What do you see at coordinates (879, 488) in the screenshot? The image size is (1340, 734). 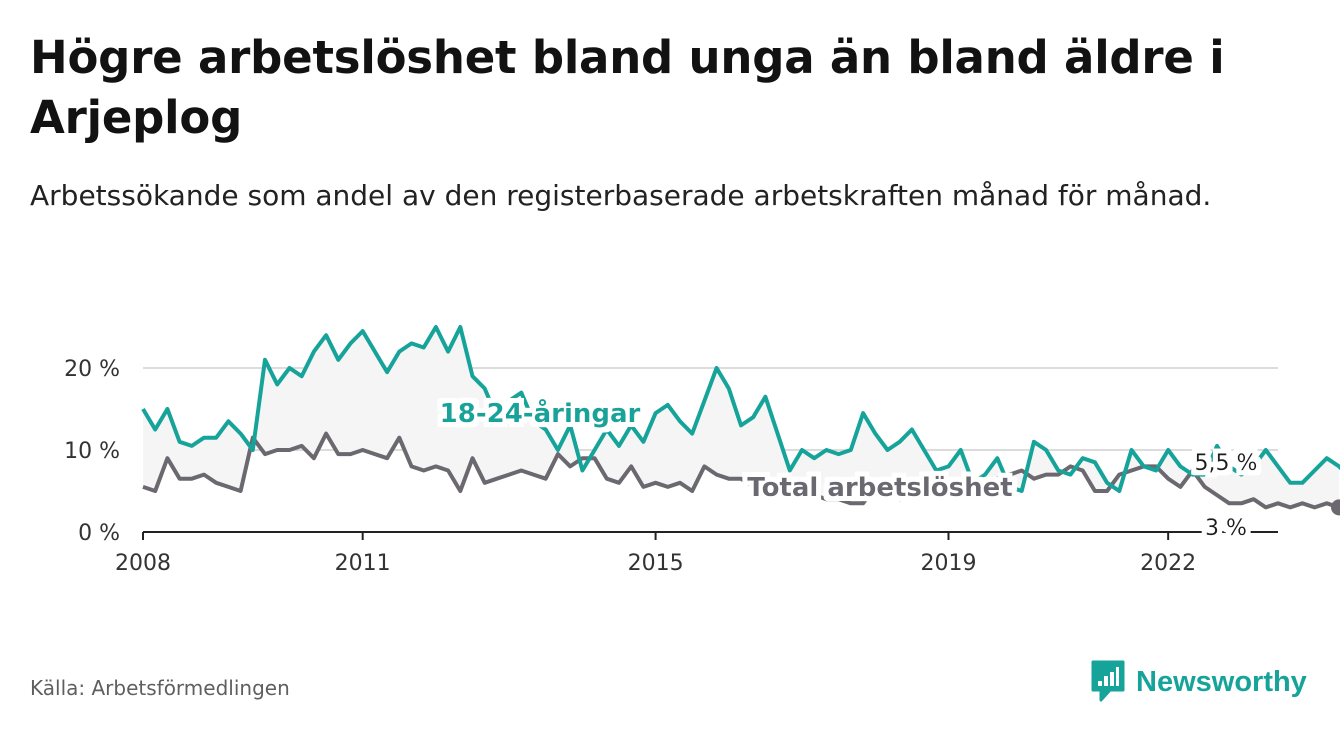 I see `total-series-label: Total arbetslöshet` at bounding box center [879, 488].